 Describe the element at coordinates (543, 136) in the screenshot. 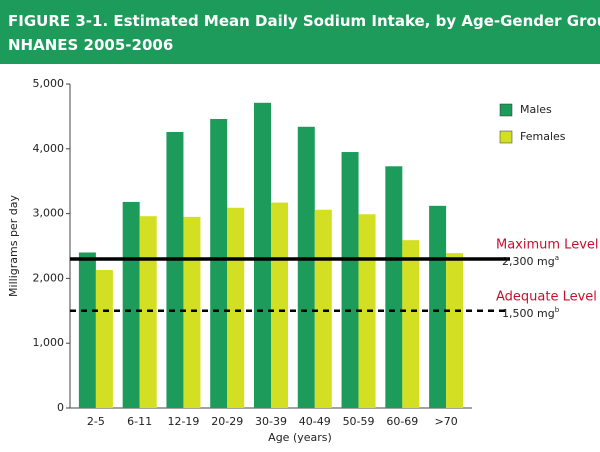

I see `legend-label: Females` at that location.